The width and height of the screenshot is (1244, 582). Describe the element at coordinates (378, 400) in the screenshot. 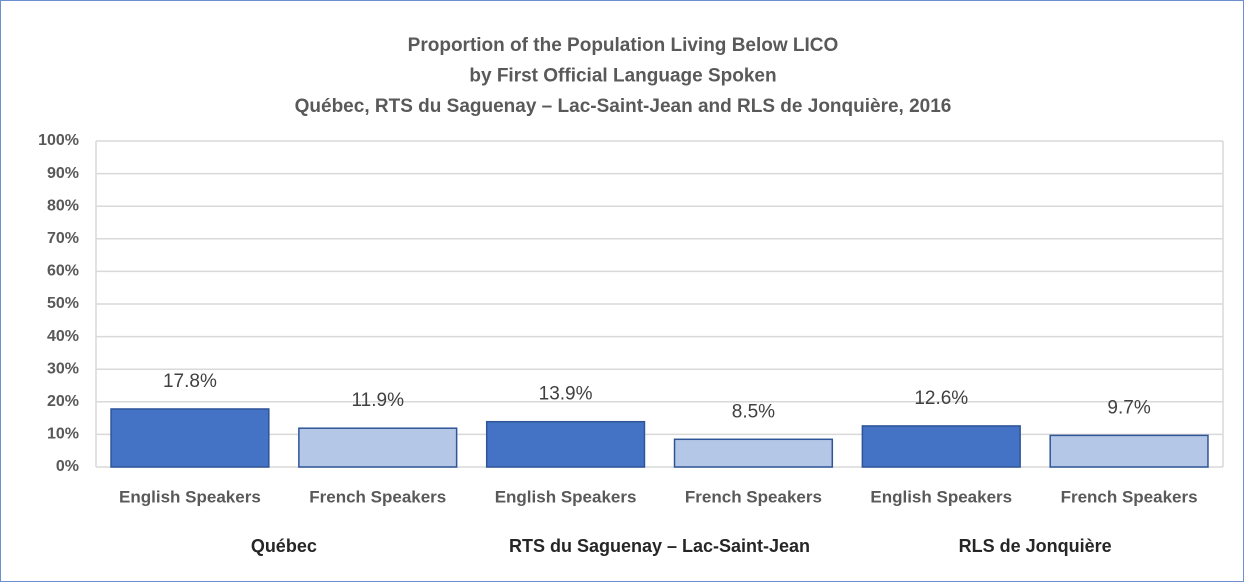

I see `value-label: 11.9%` at that location.